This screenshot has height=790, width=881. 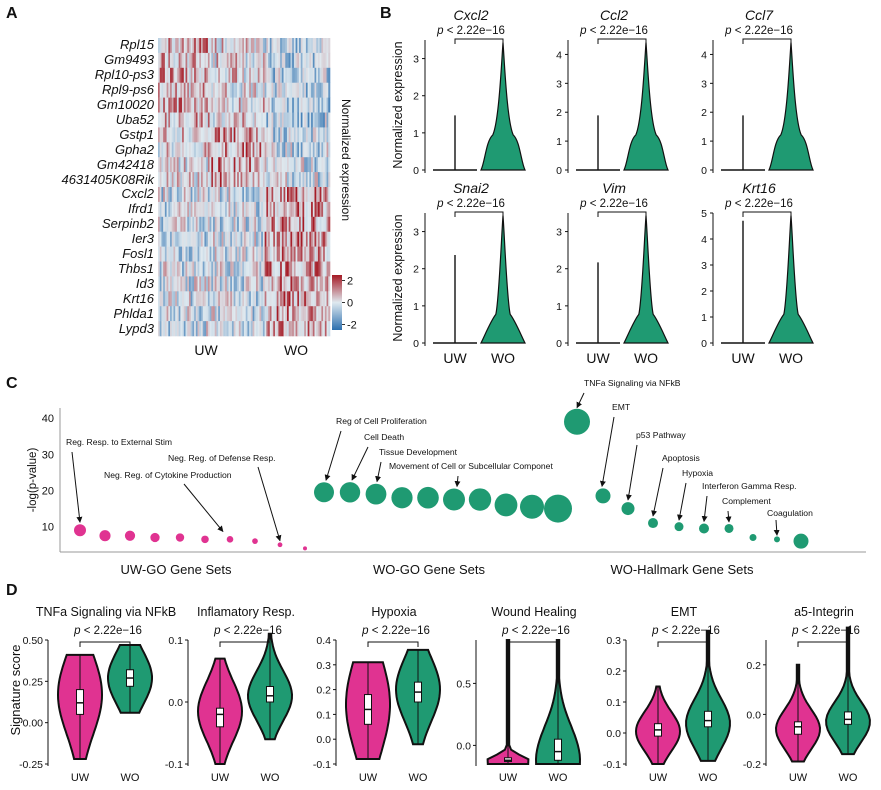 What do you see at coordinates (614, 15) in the screenshot?
I see `gene-title: Ccl2` at bounding box center [614, 15].